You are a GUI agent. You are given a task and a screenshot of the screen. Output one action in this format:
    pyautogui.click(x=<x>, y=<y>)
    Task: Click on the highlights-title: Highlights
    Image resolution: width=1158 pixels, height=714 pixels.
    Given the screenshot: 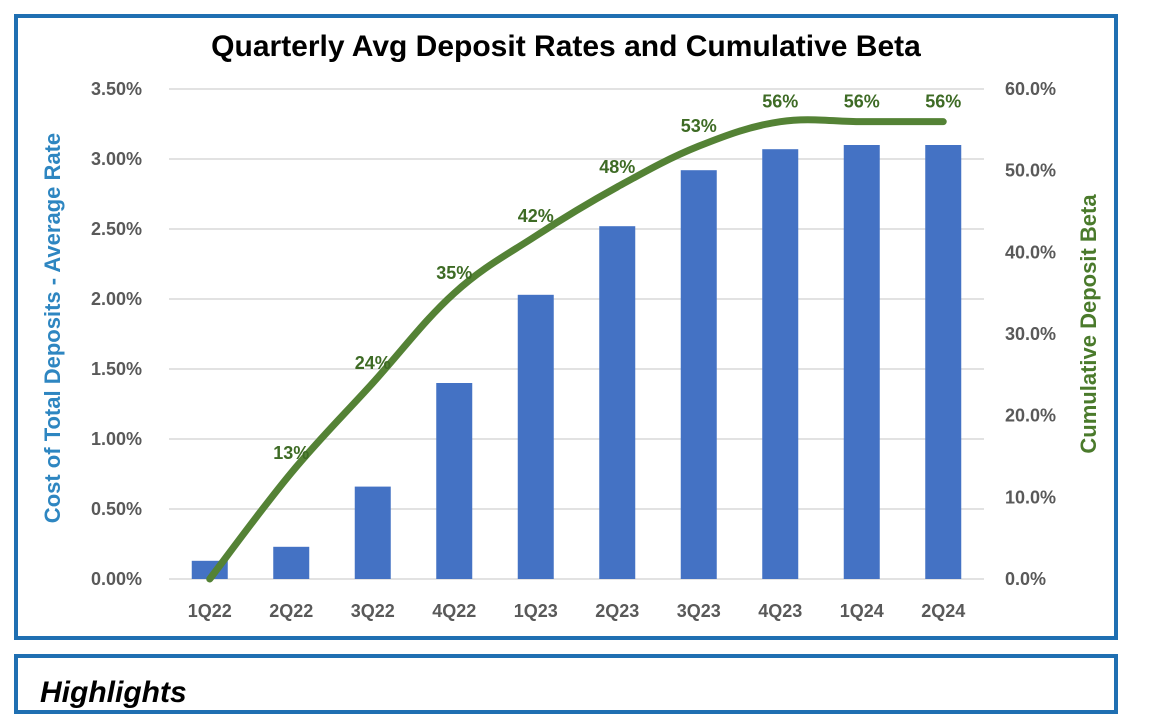 What is the action you would take?
    pyautogui.click(x=113, y=692)
    